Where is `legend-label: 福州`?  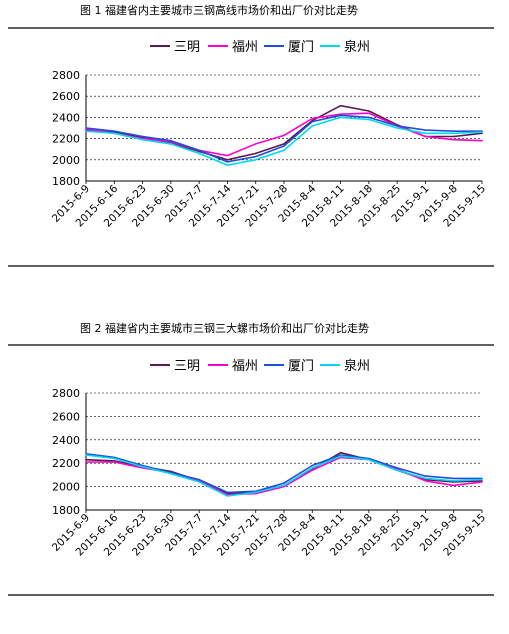 legend-label: 福州 is located at coordinates (245, 47).